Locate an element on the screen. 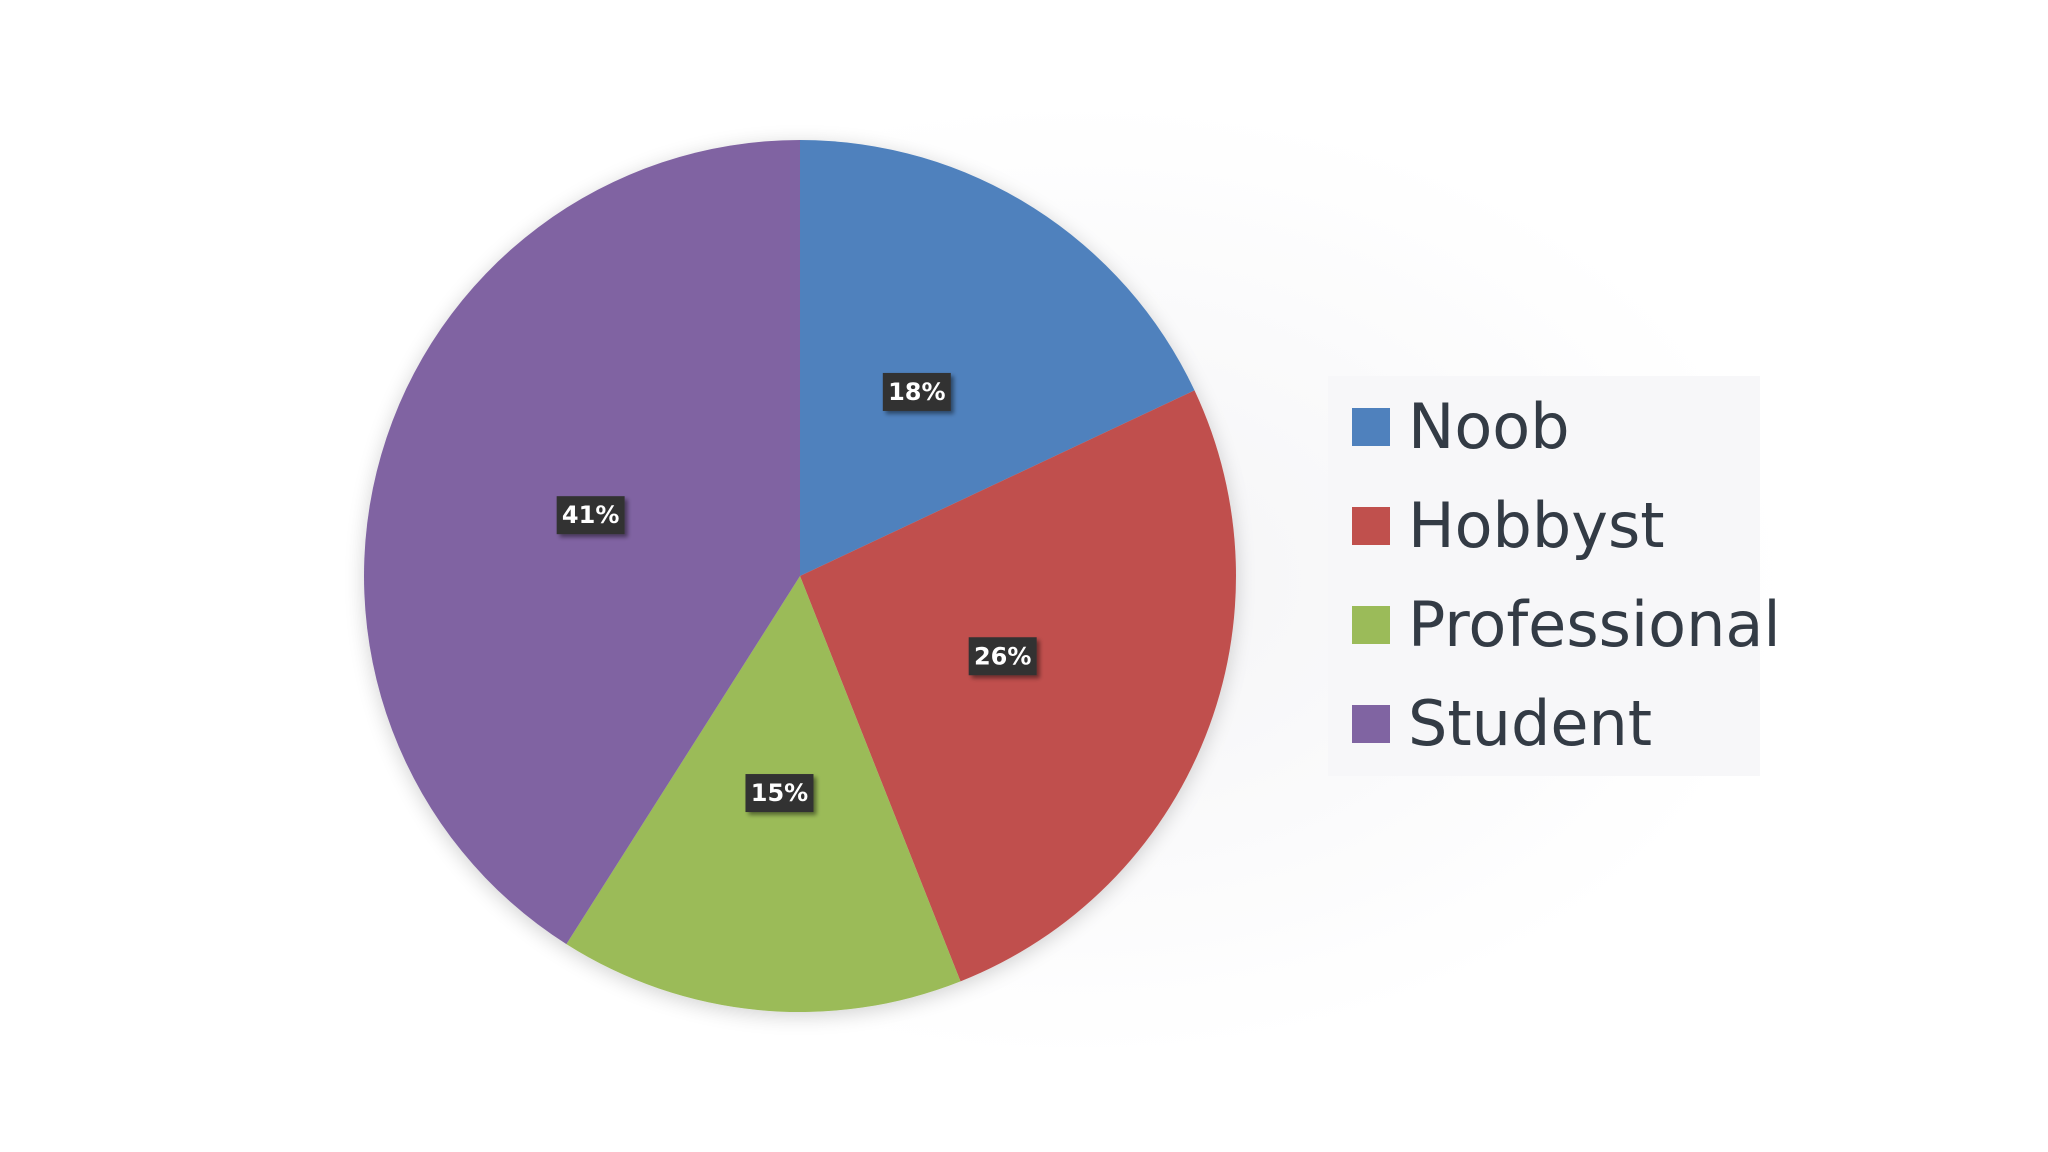 The image size is (2048, 1152). data-labels: 18% 26% 15% 41% is located at coordinates (796, 592).